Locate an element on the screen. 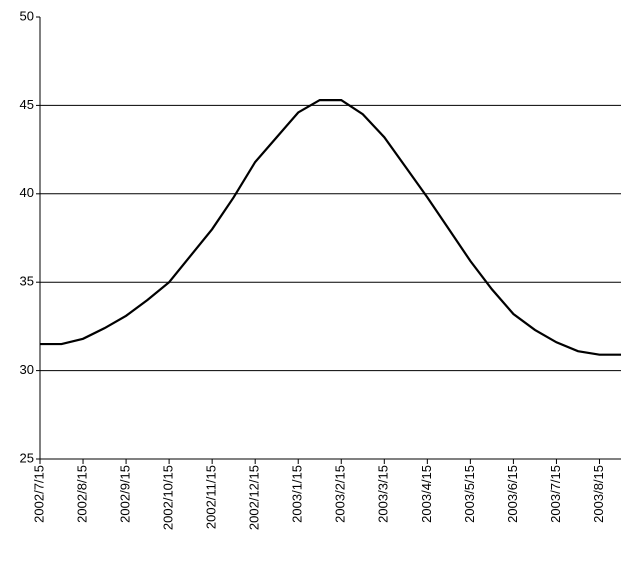 This screenshot has height=562, width=639. x-tick-label: 2003/5/15 is located at coordinates (469, 494).